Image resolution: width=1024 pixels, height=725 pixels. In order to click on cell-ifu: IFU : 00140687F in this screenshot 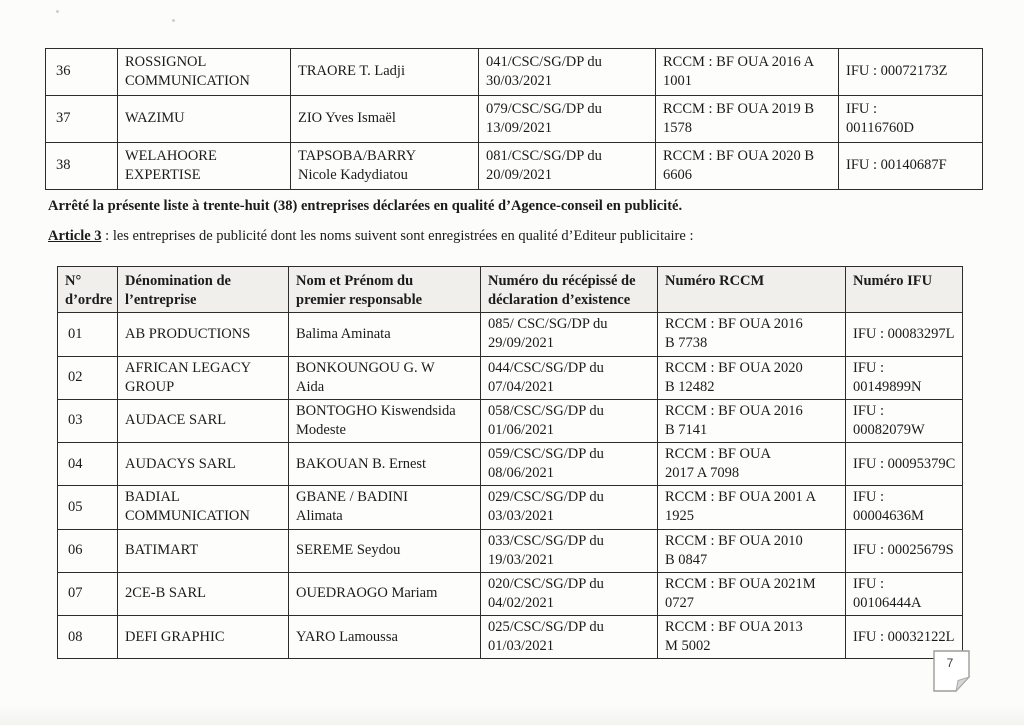, I will do `click(910, 166)`.